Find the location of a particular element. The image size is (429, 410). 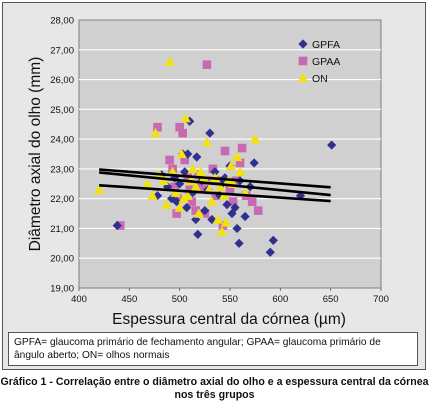

x-axis-ticks: 400 450 500 550 600 650 700 is located at coordinates (230, 296).